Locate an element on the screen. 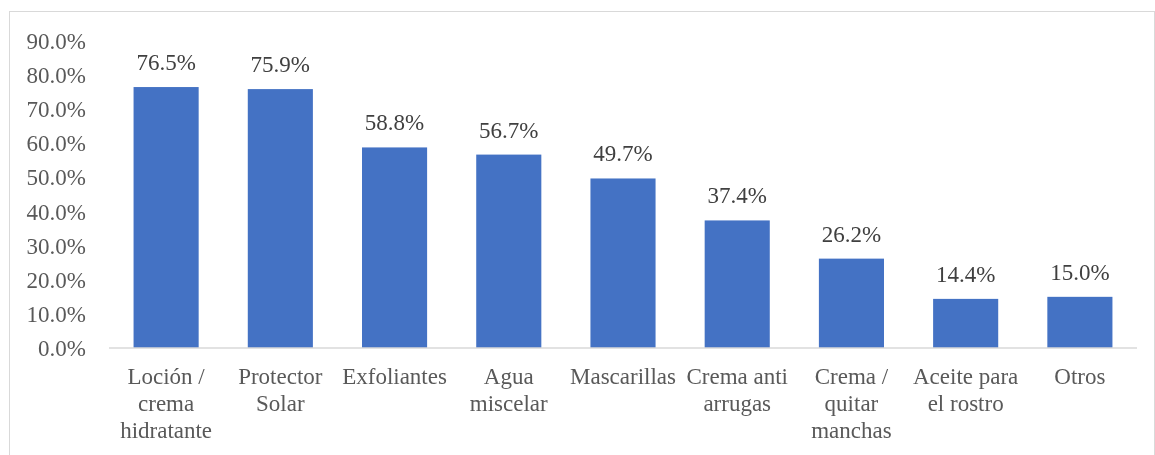 The height and width of the screenshot is (455, 1155). y-tick-label: 90.0% is located at coordinates (56, 42).